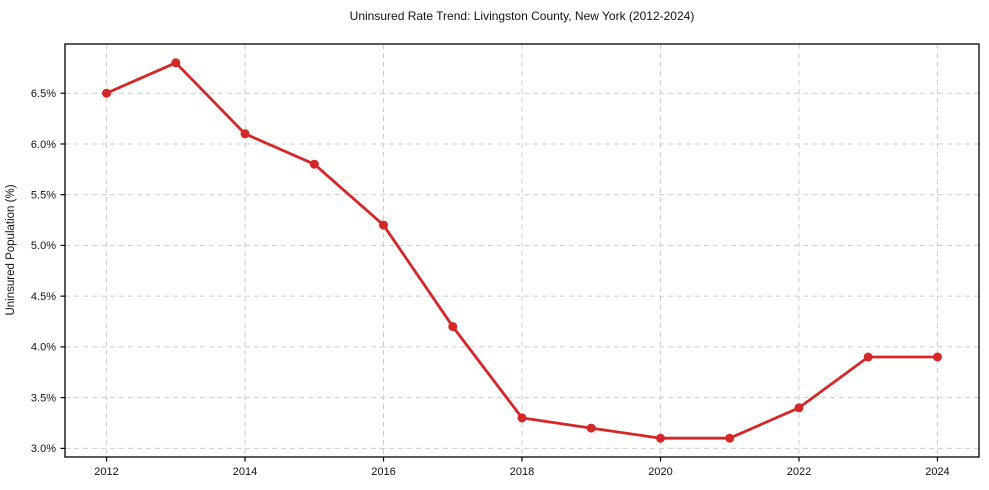  I want to click on x-tick-label: 2022, so click(799, 472).